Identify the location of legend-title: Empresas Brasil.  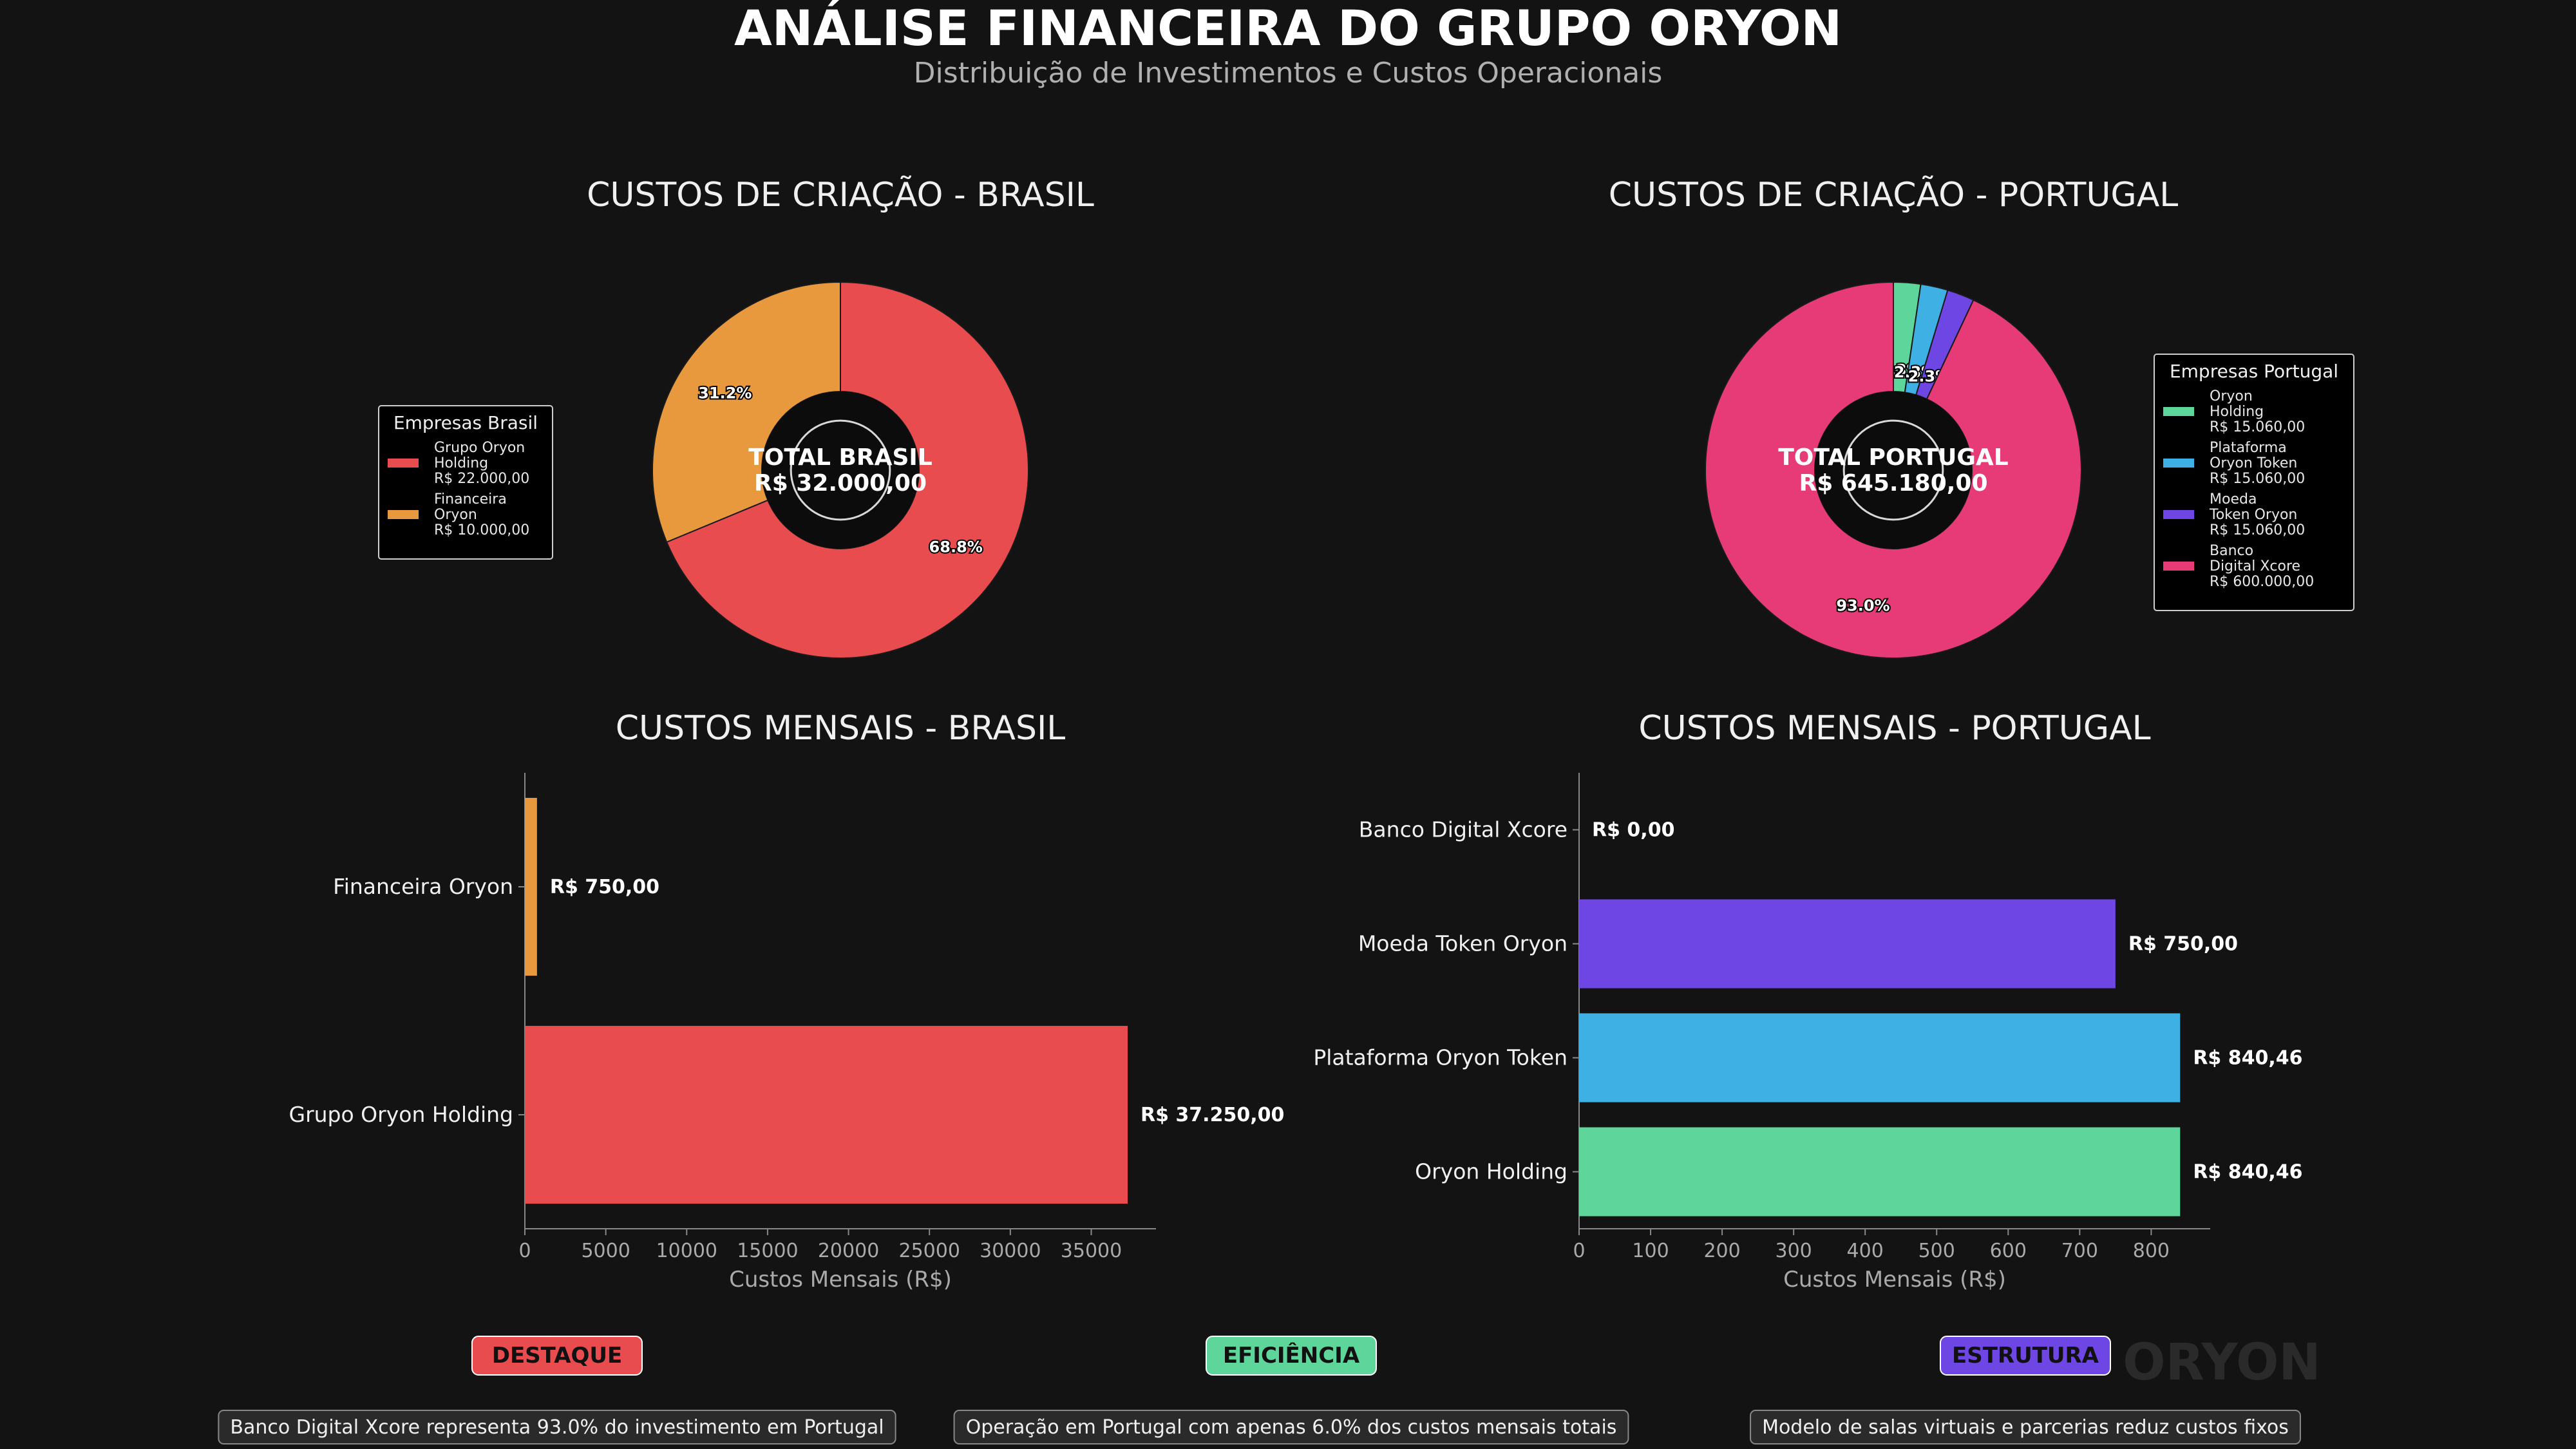
(465, 422).